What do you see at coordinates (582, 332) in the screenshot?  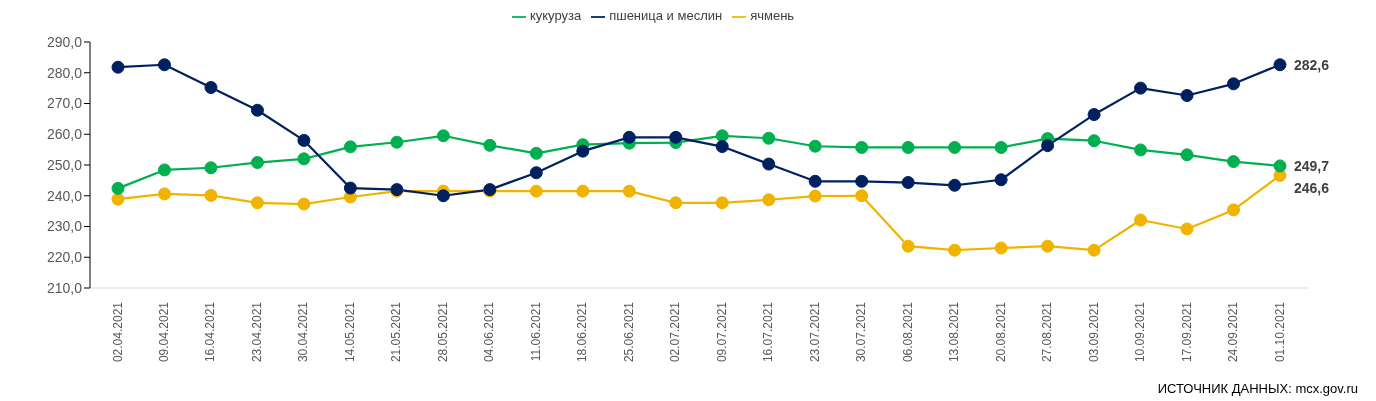 I see `x-tick-label: 18.06.2021` at bounding box center [582, 332].